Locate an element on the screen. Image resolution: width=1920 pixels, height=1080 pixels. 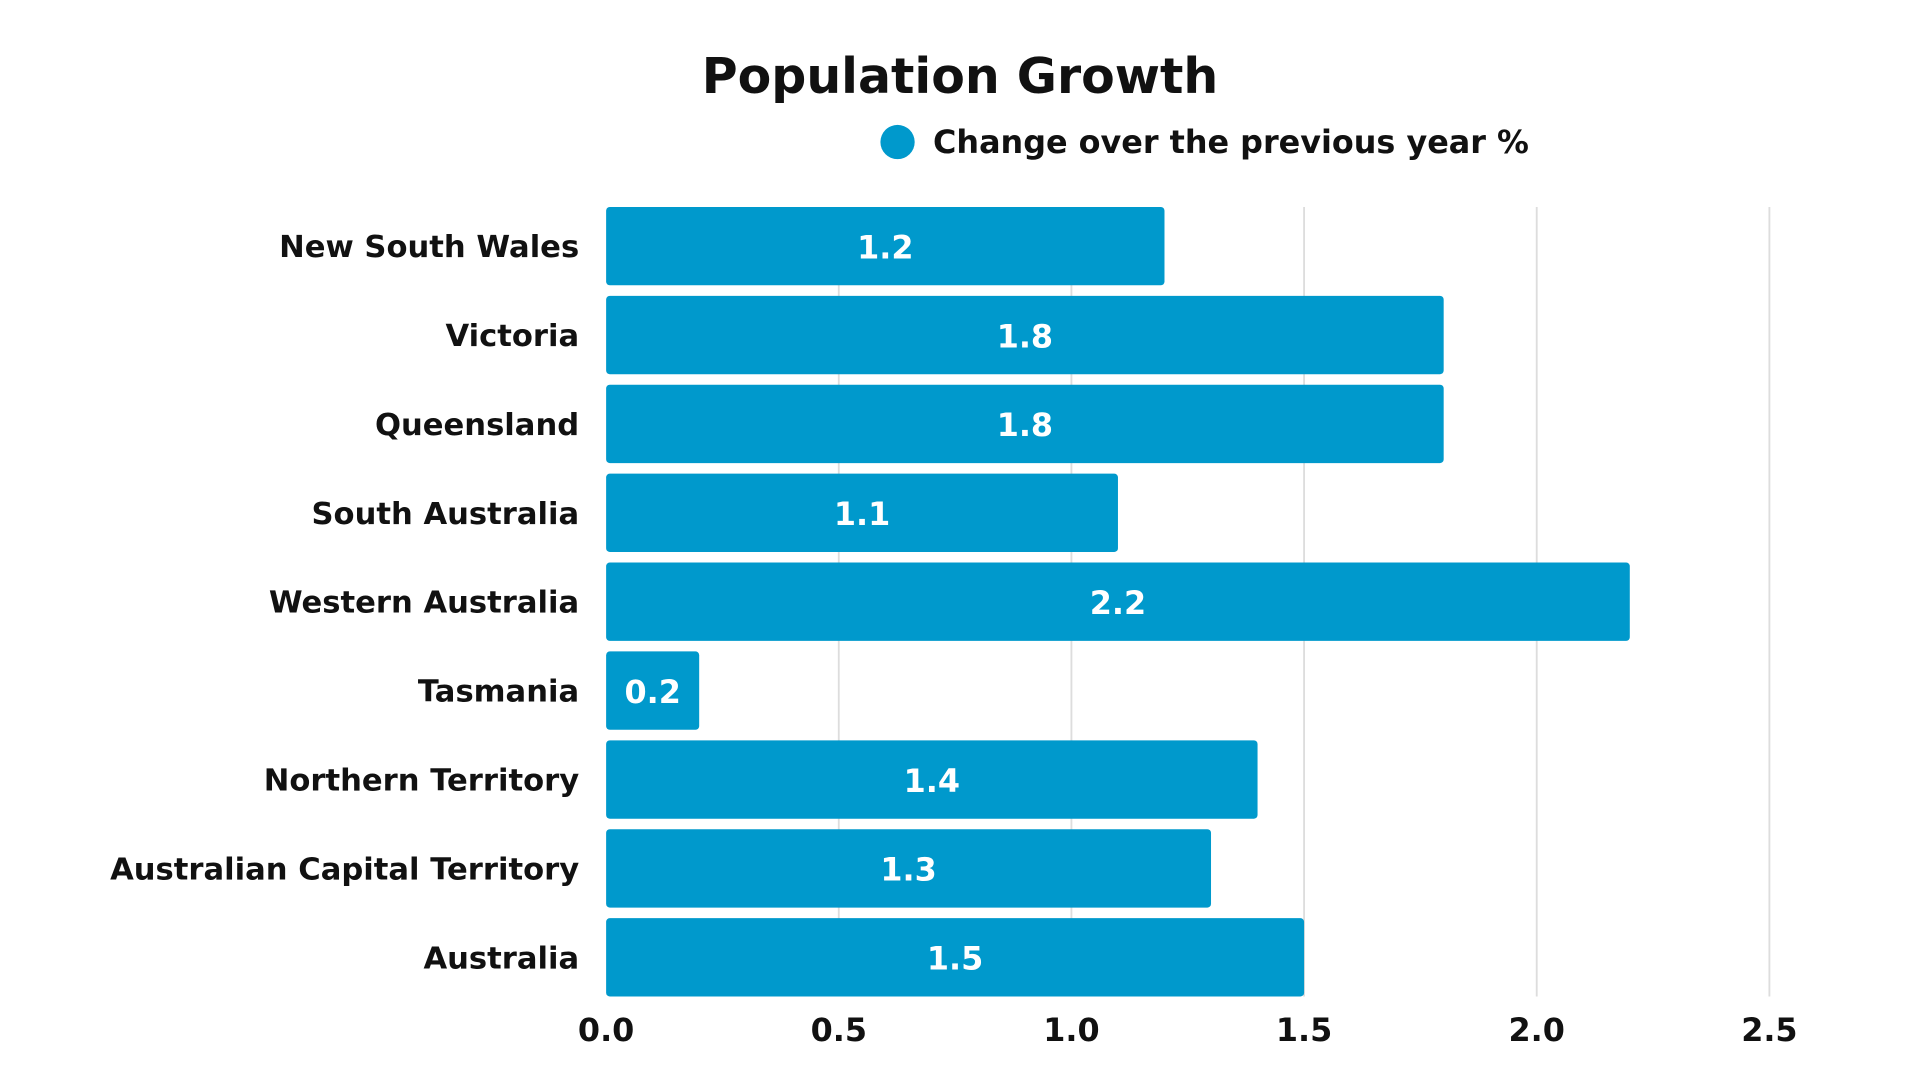
bar-value-label: 1.5 is located at coordinates (955, 959).